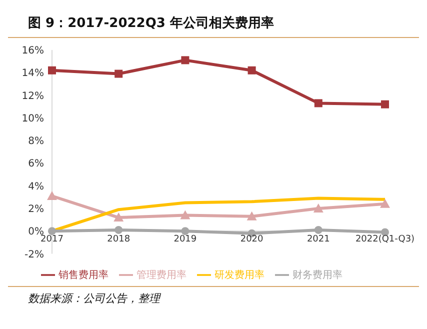  What do you see at coordinates (252, 239) in the screenshot?
I see `x-tick-label: 2020` at bounding box center [252, 239].